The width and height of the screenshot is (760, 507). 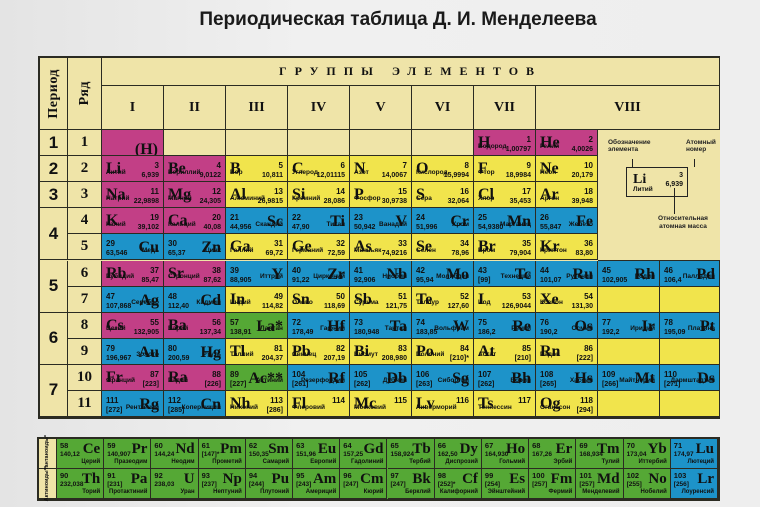 What do you see at coordinates (567, 325) in the screenshot?
I see `element-cell-os: Os 76 190,2 Осмий` at bounding box center [567, 325].